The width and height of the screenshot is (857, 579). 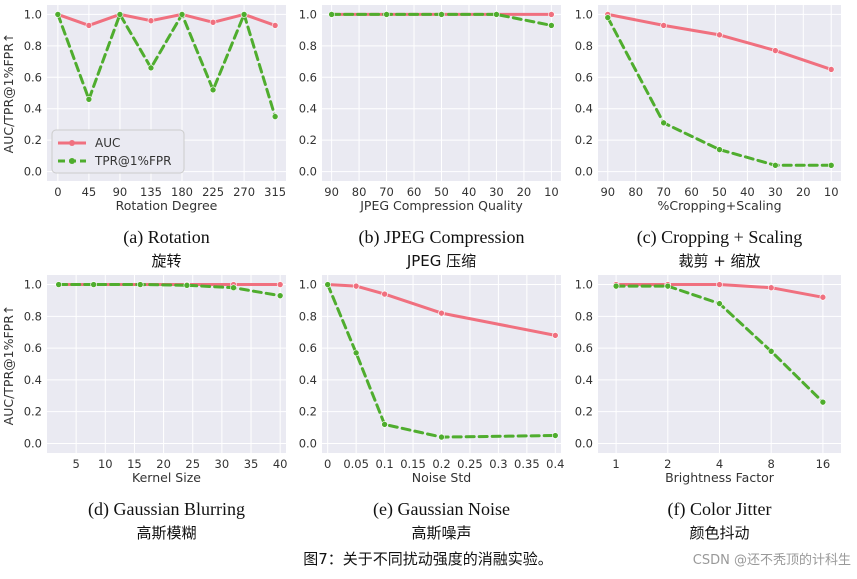 What do you see at coordinates (441, 261) in the screenshot?
I see `panel-caption-cn: JPEG 压缩` at bounding box center [441, 261].